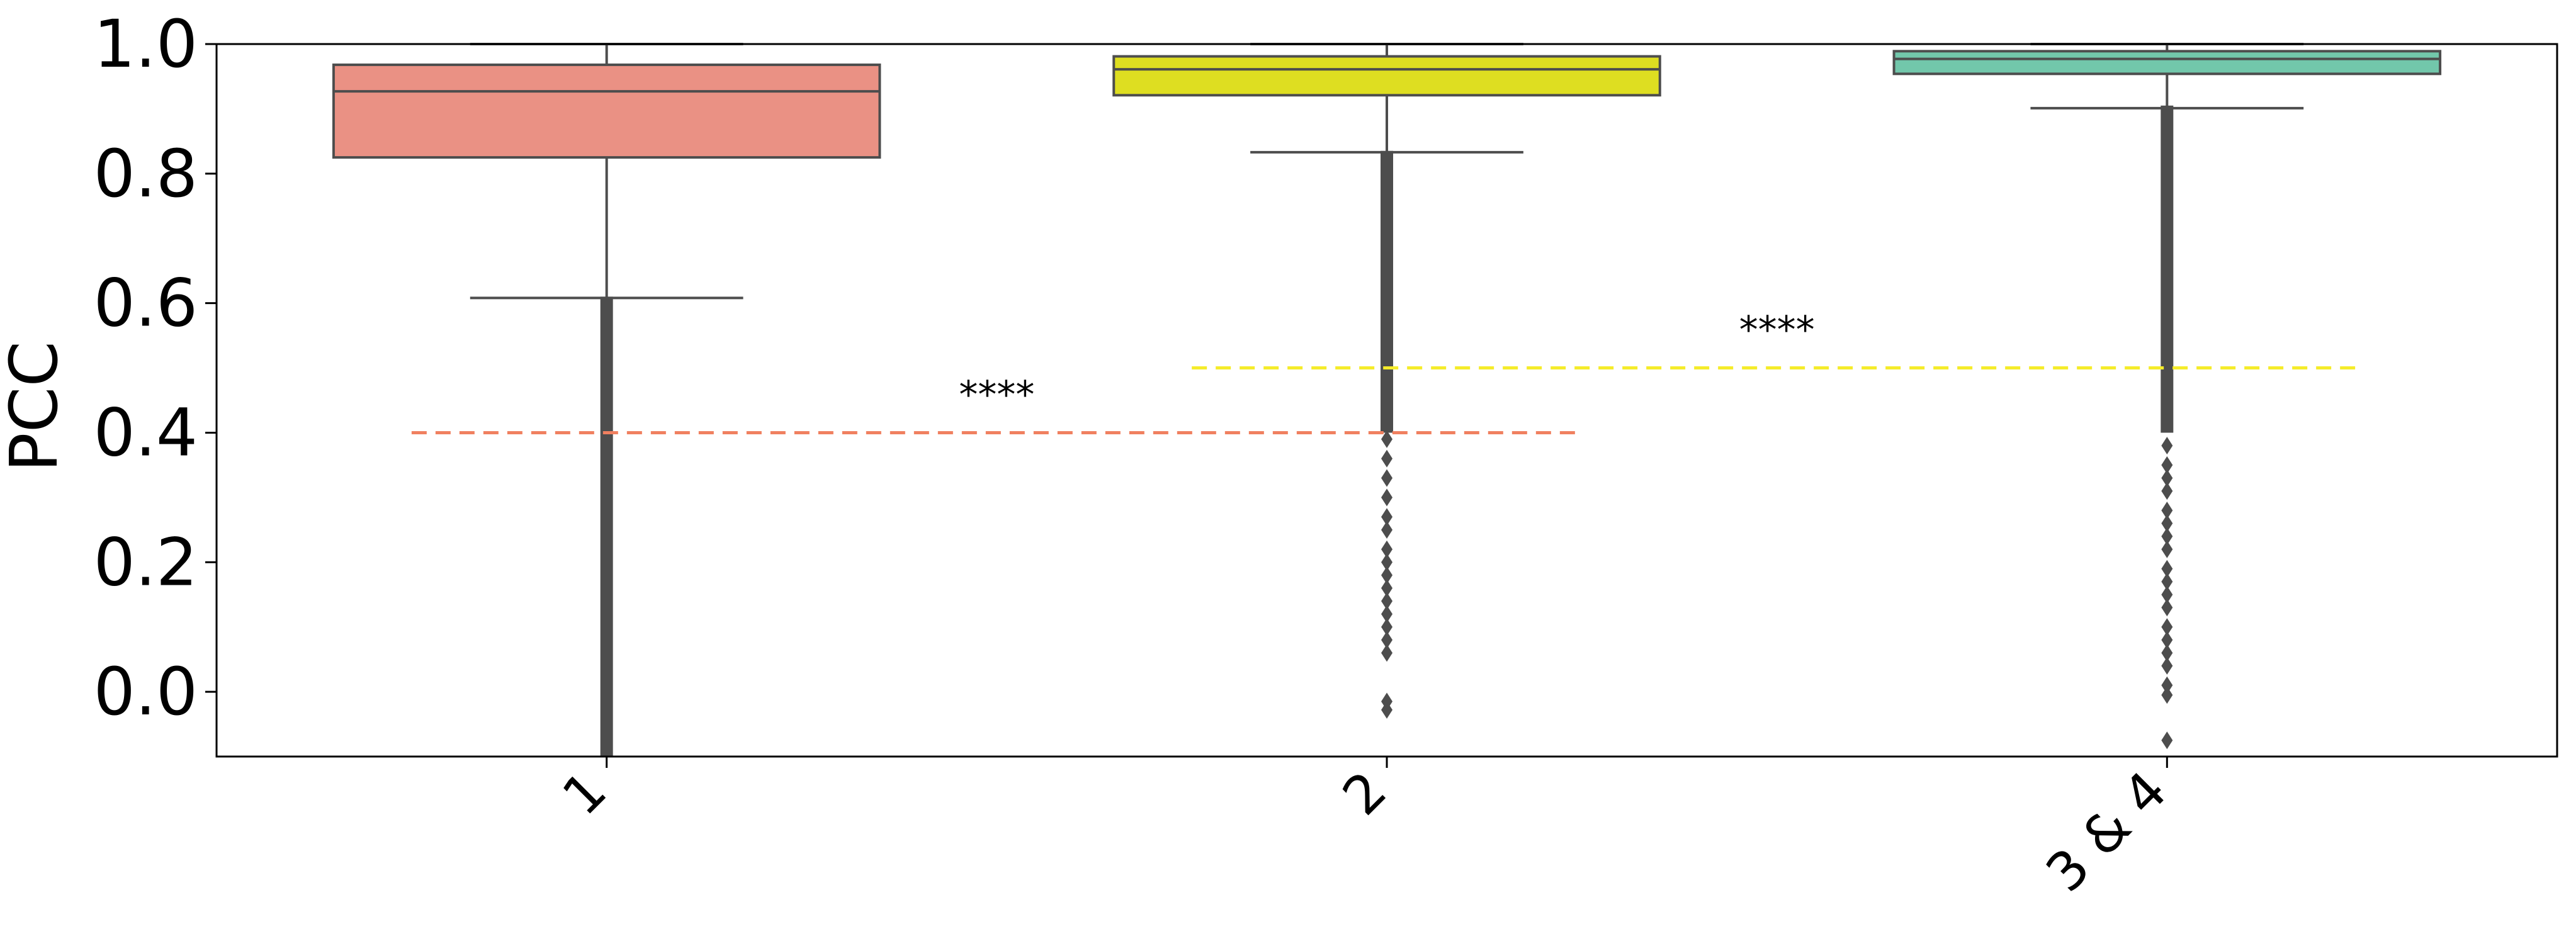  I want to click on y-axis-title: PCC, so click(36, 406).